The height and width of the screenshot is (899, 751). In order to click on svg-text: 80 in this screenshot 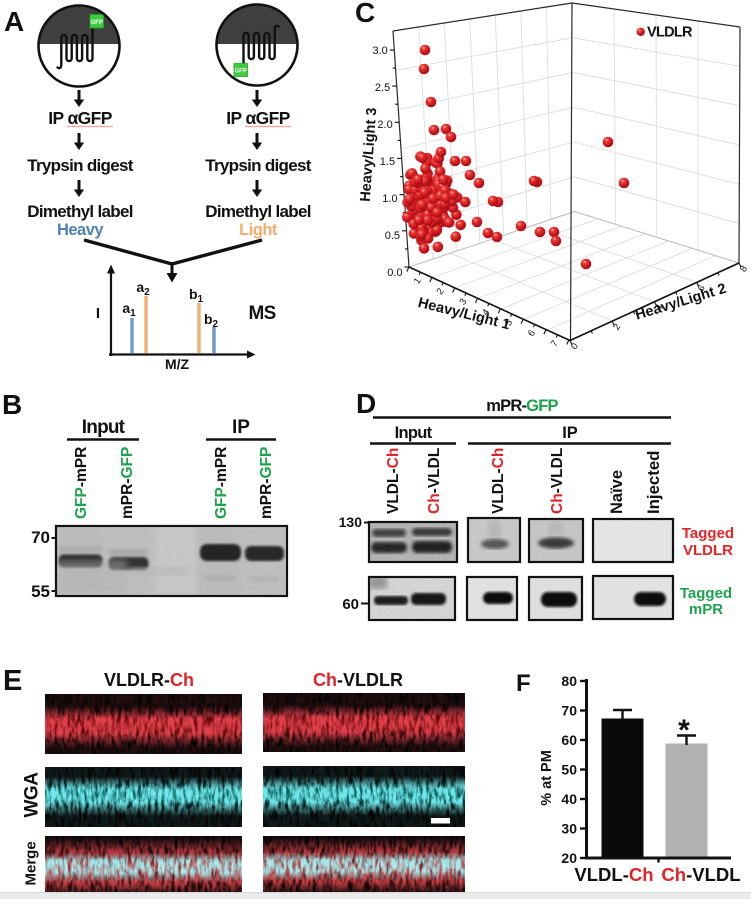, I will do `click(569, 681)`.